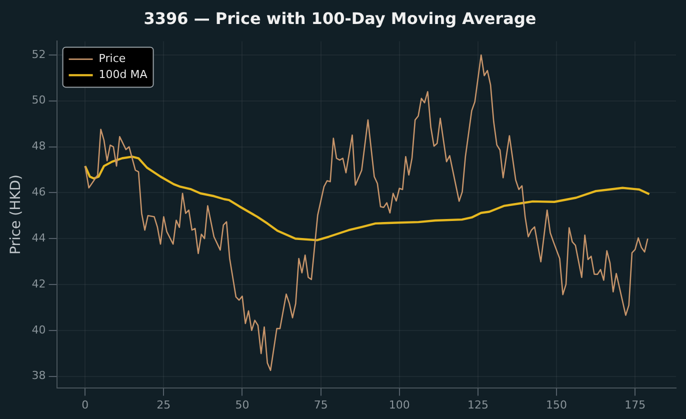 This screenshot has width=686, height=419. I want to click on y-tick-label: 42, so click(39, 283).